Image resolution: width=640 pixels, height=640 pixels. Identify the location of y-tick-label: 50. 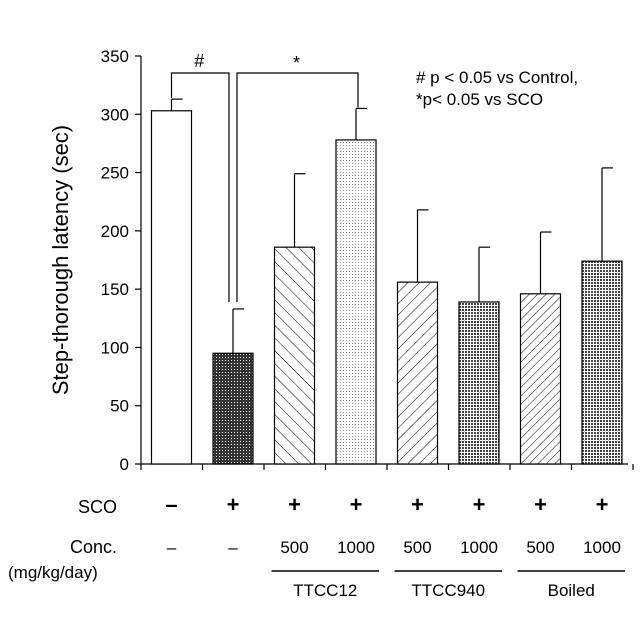
(119, 406).